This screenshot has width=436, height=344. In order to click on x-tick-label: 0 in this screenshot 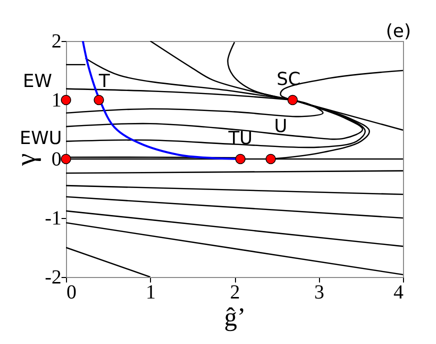, I will do `click(71, 293)`.